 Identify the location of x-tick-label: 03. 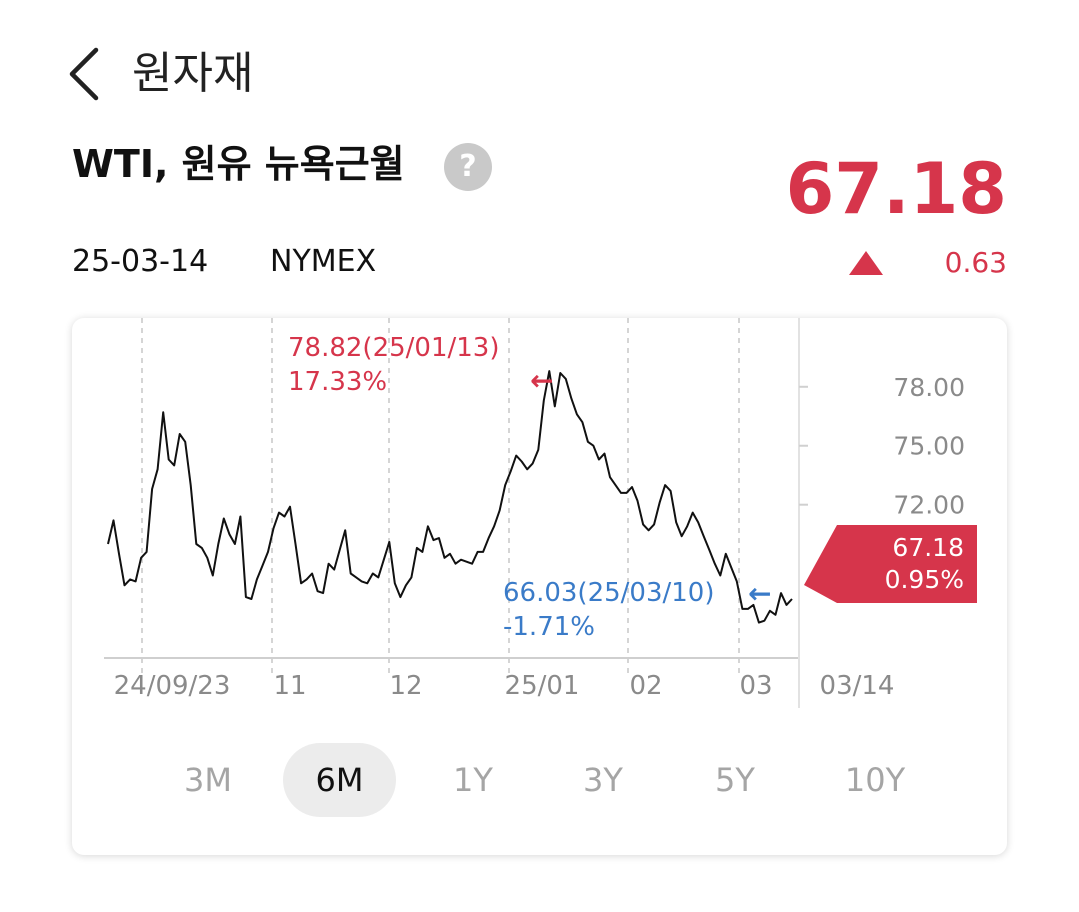
(755, 686).